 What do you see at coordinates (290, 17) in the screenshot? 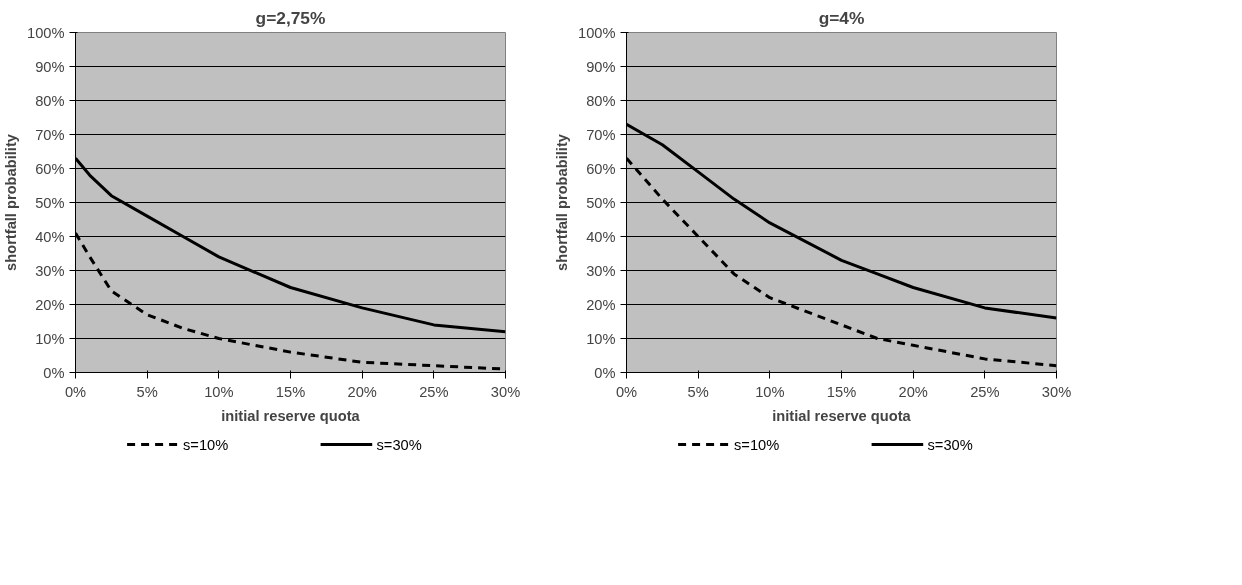
I see `chart-title: g=2,75%` at bounding box center [290, 17].